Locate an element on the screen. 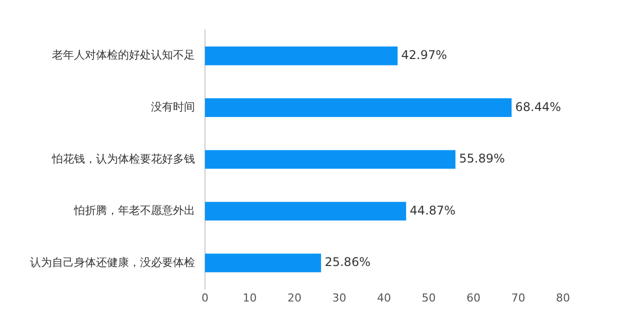 The height and width of the screenshot is (316, 643). data-label: 55.89% is located at coordinates (482, 159).